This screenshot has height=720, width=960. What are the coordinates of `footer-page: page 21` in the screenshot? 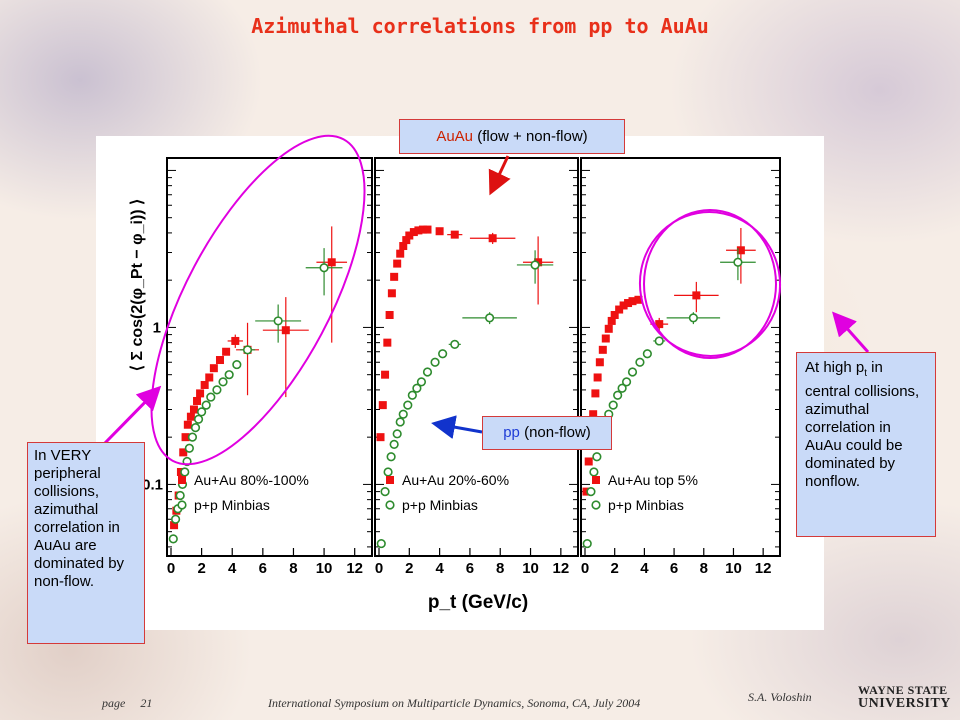 It's located at (127, 703).